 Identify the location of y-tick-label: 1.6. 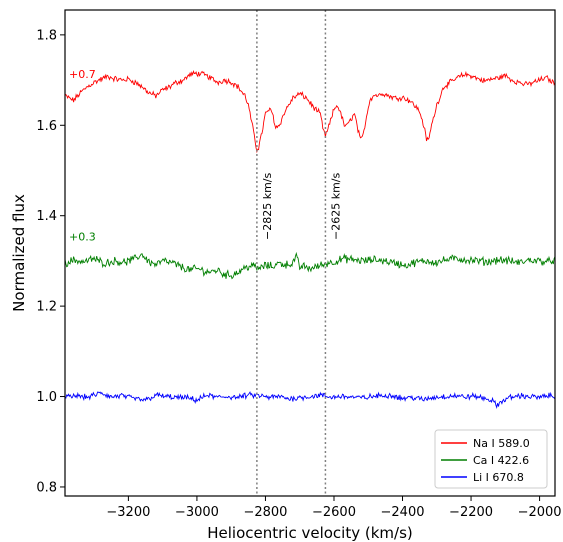
(46, 126).